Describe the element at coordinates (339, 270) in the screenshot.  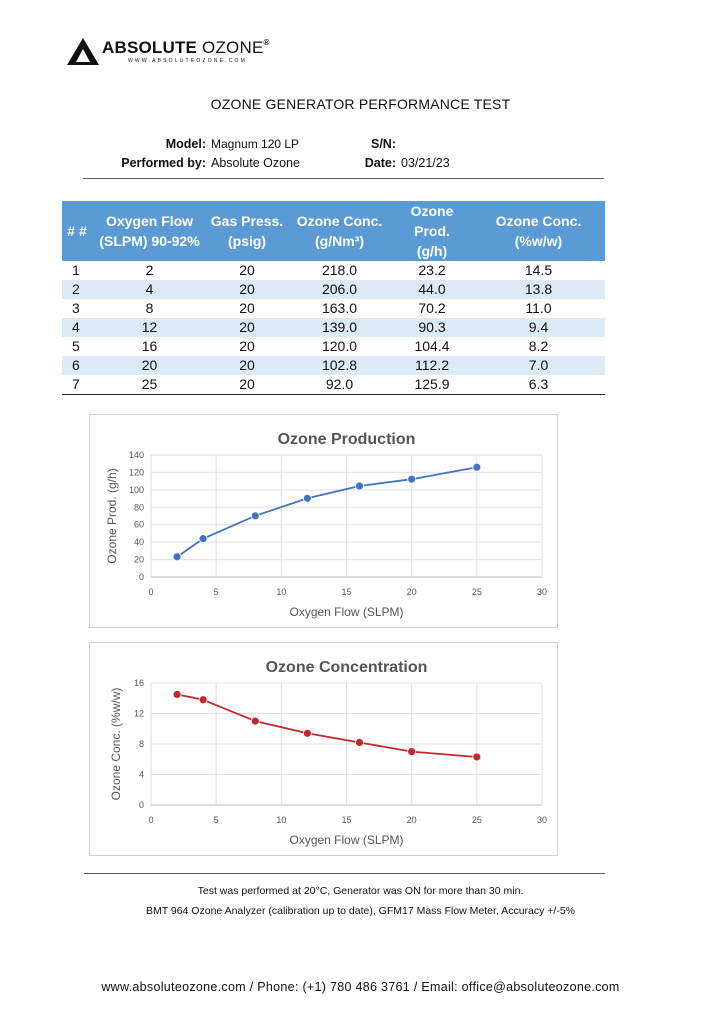
I see `table-cell: 218.0` at that location.